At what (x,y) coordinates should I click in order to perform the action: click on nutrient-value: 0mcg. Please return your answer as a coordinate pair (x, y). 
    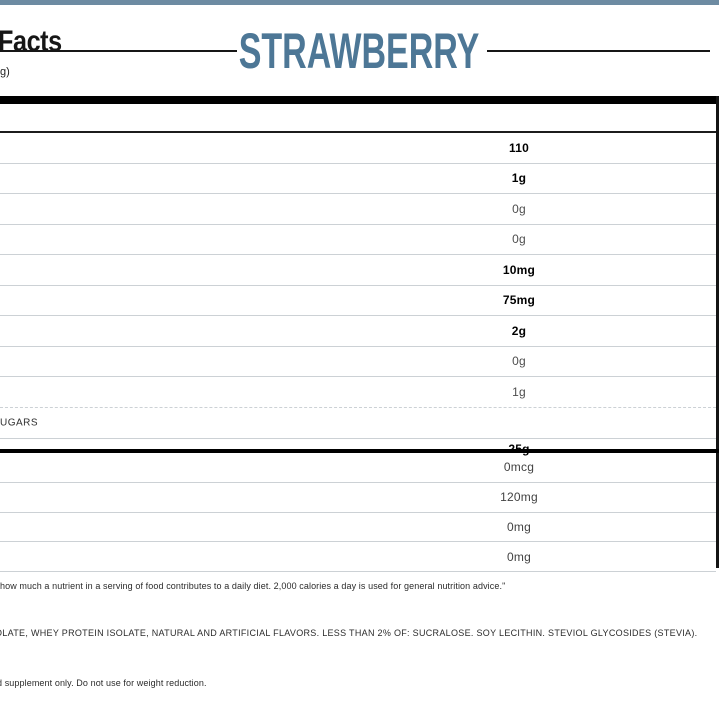
    Looking at the image, I should click on (519, 467).